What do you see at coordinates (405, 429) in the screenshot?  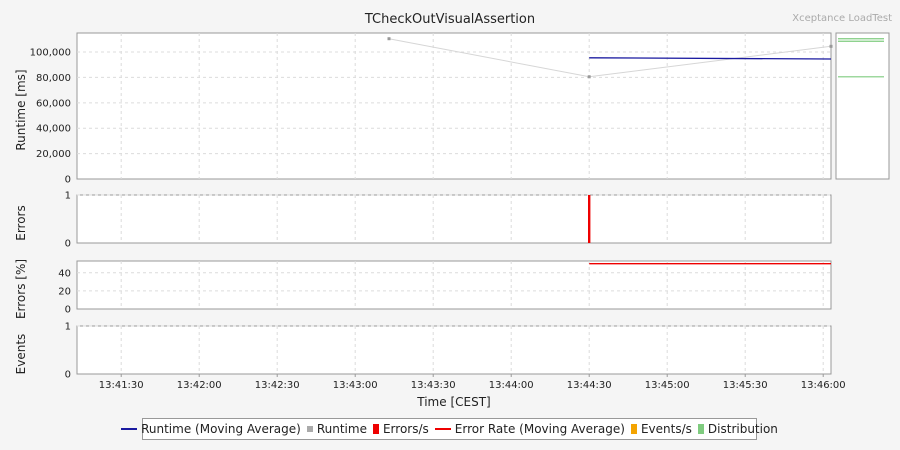 I see `legend-label: Errors/s` at bounding box center [405, 429].